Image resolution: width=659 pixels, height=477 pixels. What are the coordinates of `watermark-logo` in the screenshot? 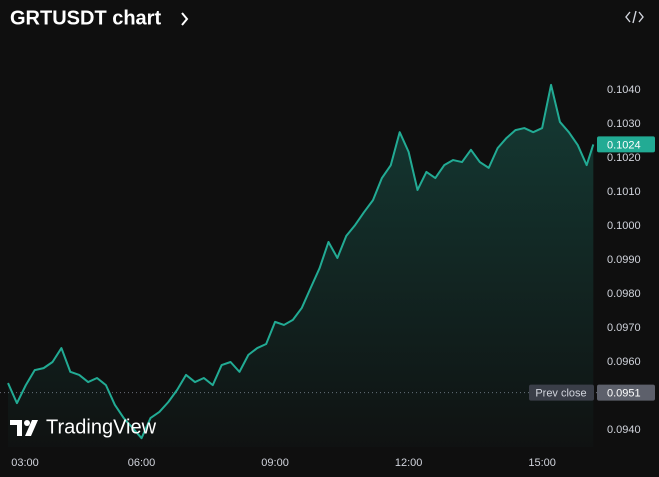 It's located at (24, 428).